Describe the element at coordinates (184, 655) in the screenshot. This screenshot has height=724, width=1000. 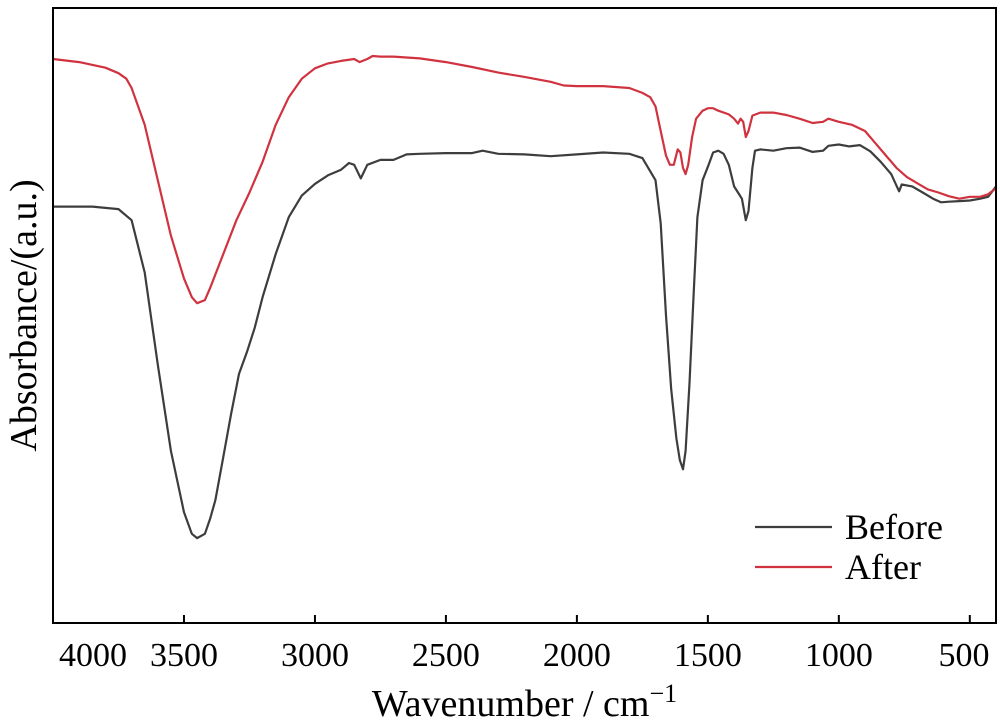
I see `x-tick-label: 3500` at that location.